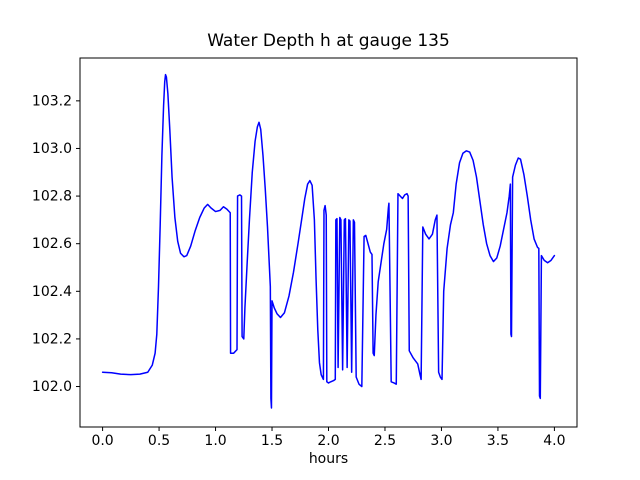 Image resolution: width=640 pixels, height=480 pixels. Describe the element at coordinates (52, 387) in the screenshot. I see `y-tick-label: 102.0` at that location.